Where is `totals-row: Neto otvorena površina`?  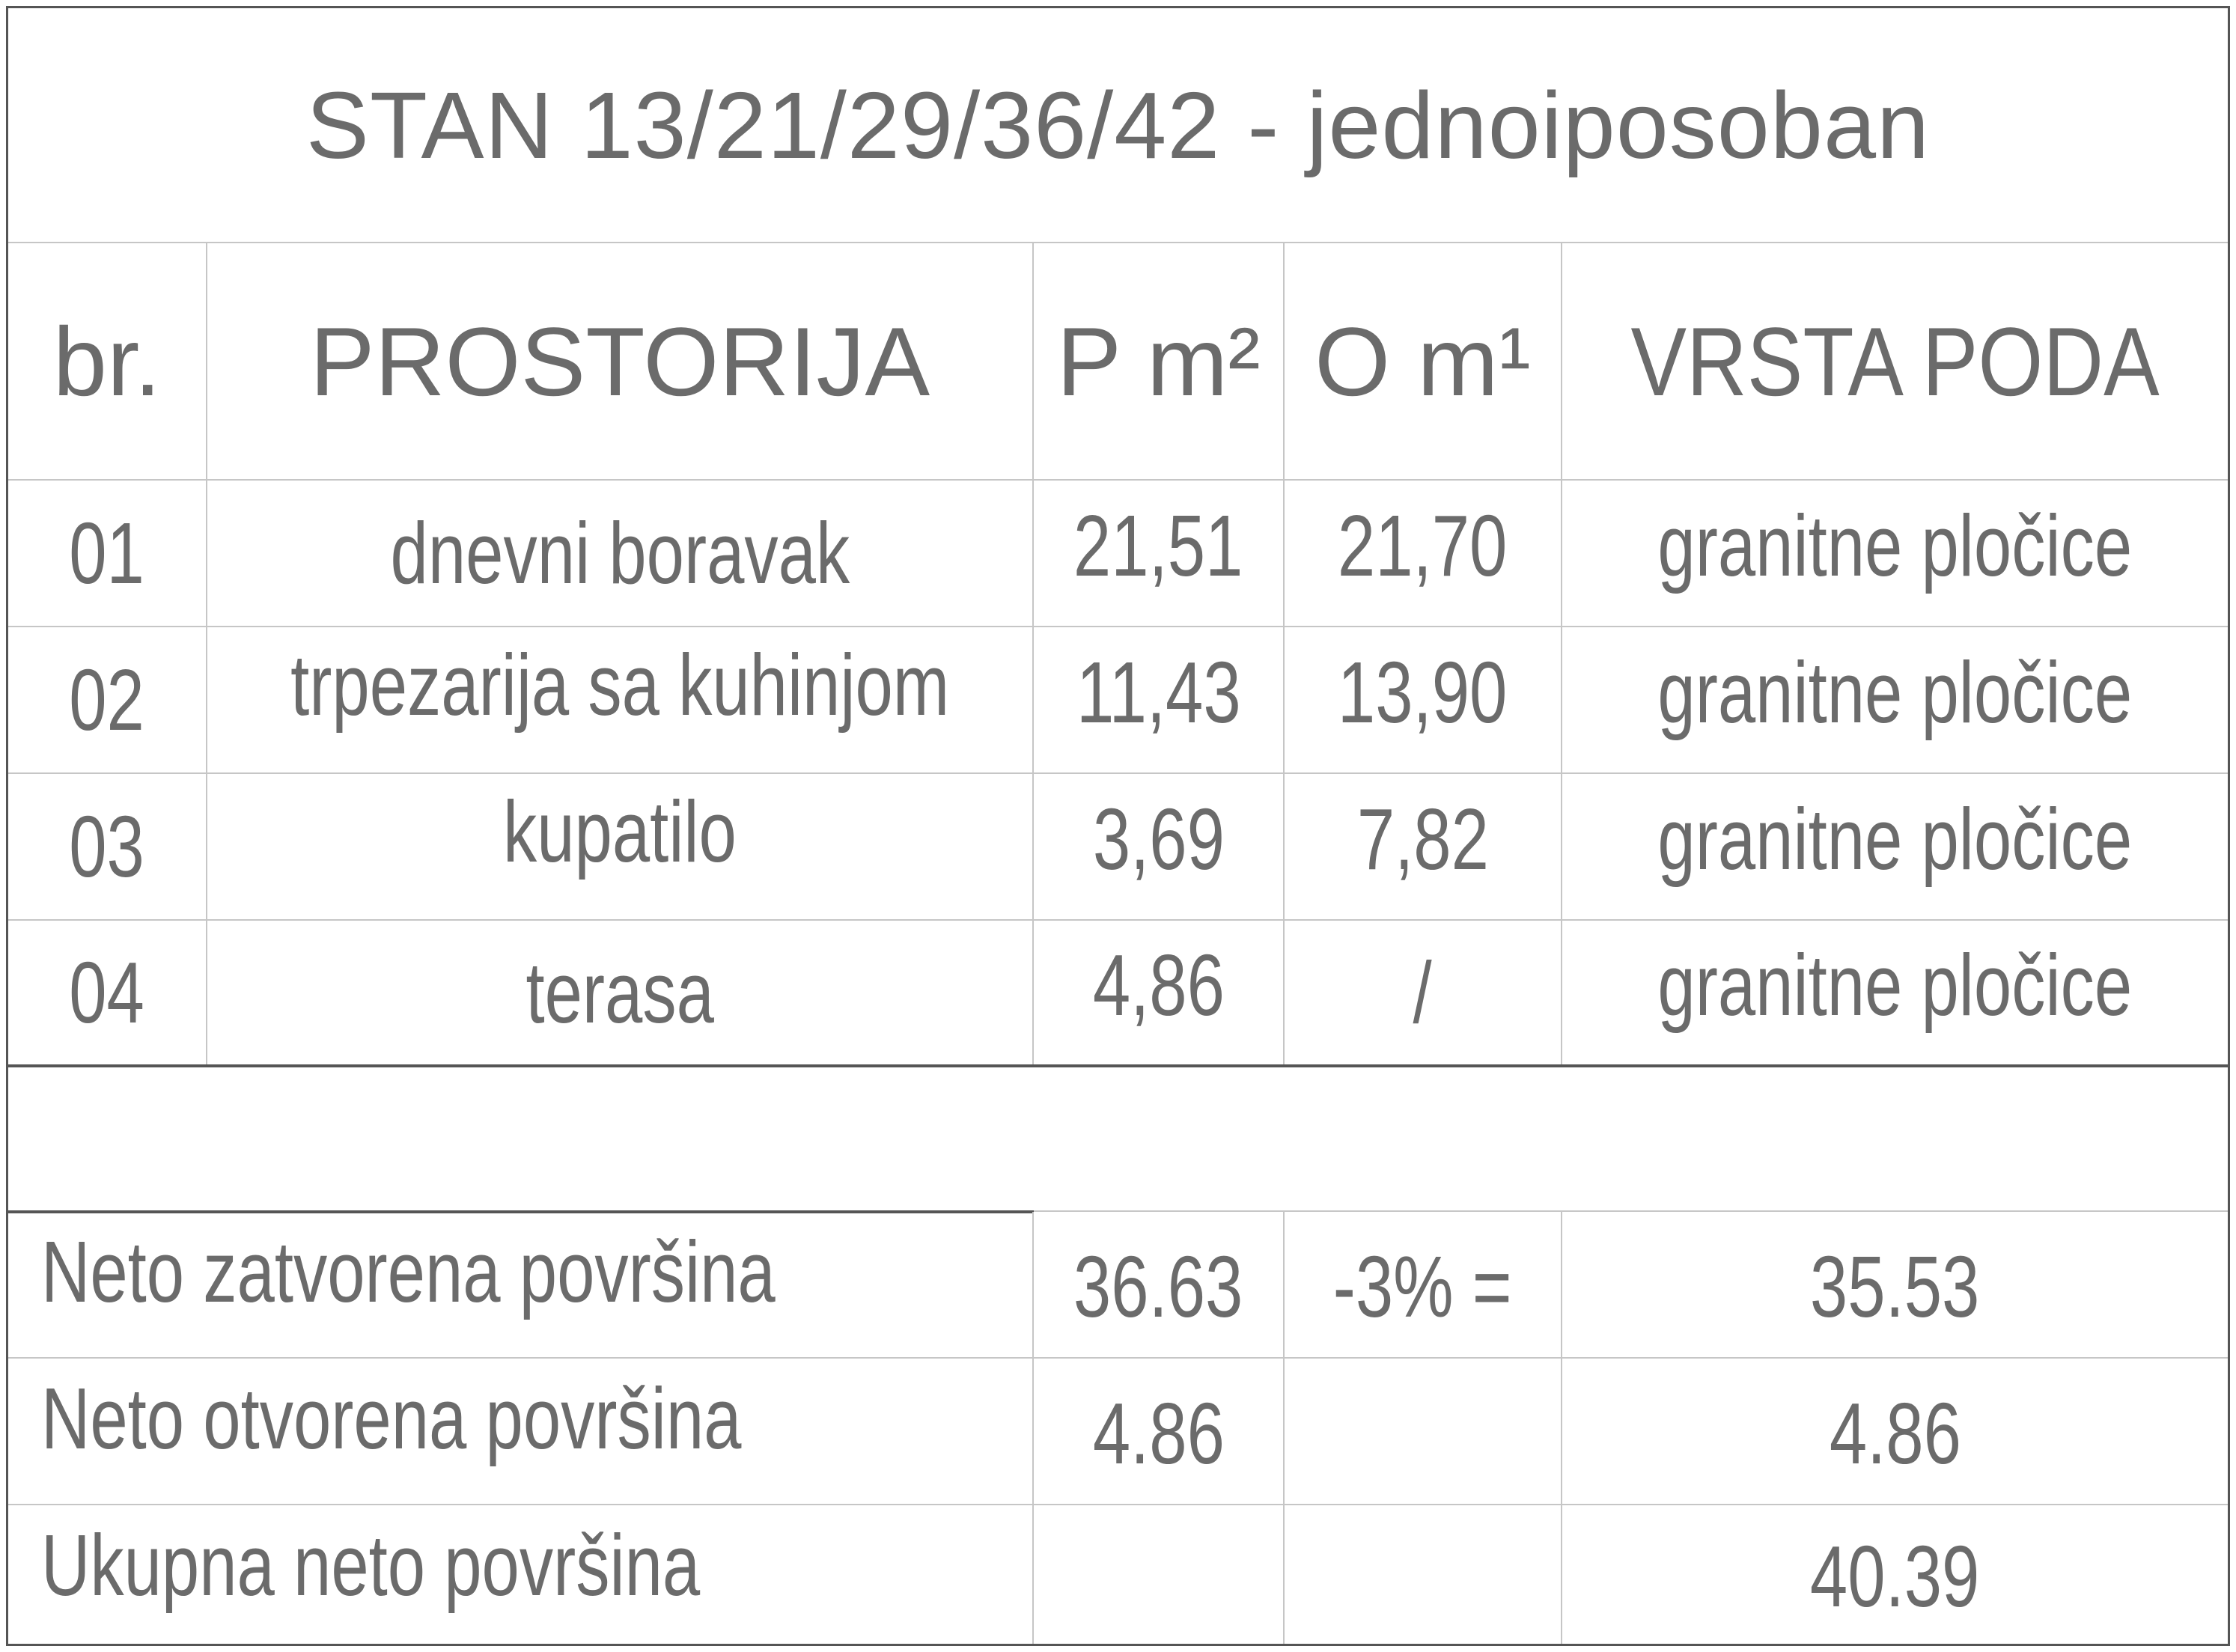 totals-row: Neto otvorena površina is located at coordinates (520, 1418).